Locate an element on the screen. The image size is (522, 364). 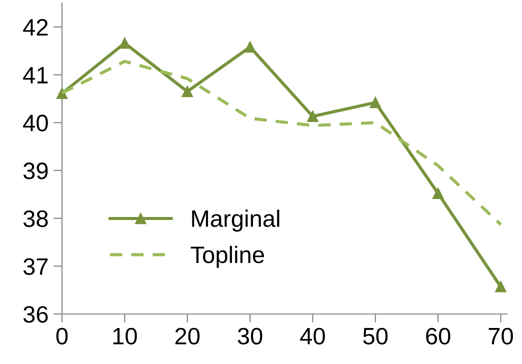
y-tick-label: 42 is located at coordinates (35, 27).